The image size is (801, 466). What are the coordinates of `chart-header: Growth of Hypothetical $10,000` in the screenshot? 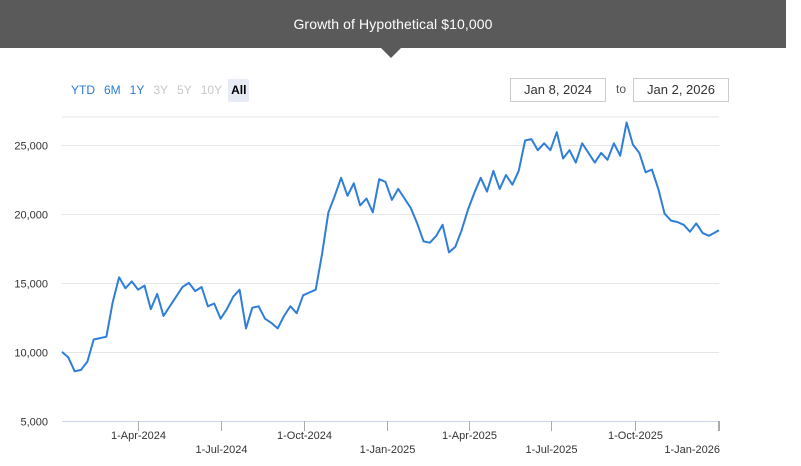 It's located at (393, 24).